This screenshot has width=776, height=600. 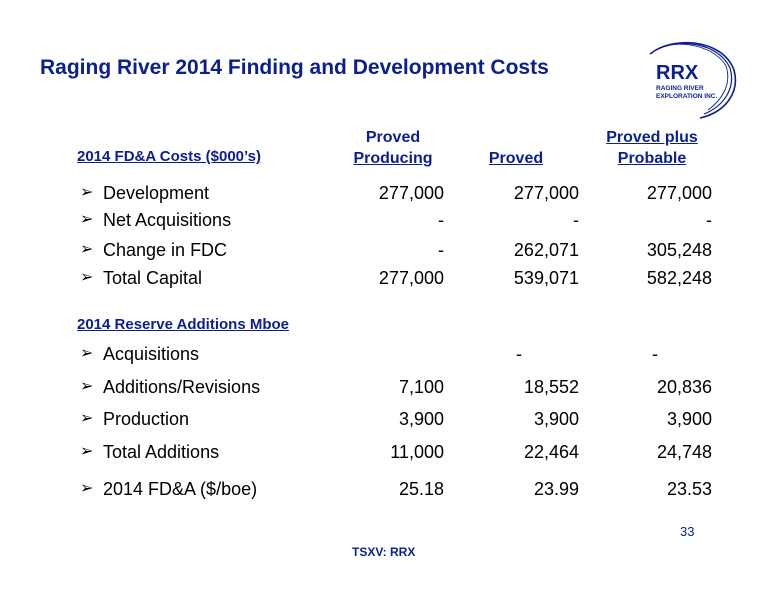 I want to click on footer-ticker: TSXV: RRX, so click(x=384, y=552).